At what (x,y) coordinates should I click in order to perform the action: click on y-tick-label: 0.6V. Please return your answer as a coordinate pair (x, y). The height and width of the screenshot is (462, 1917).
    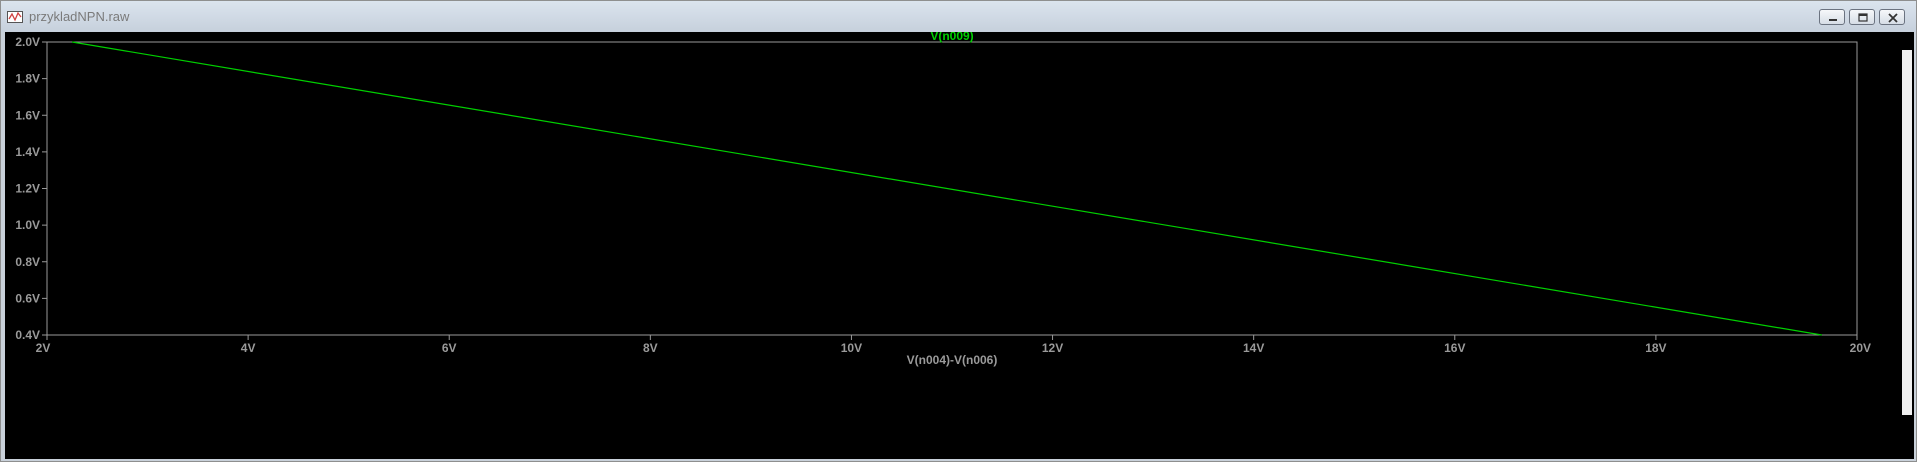
    Looking at the image, I should click on (27, 298).